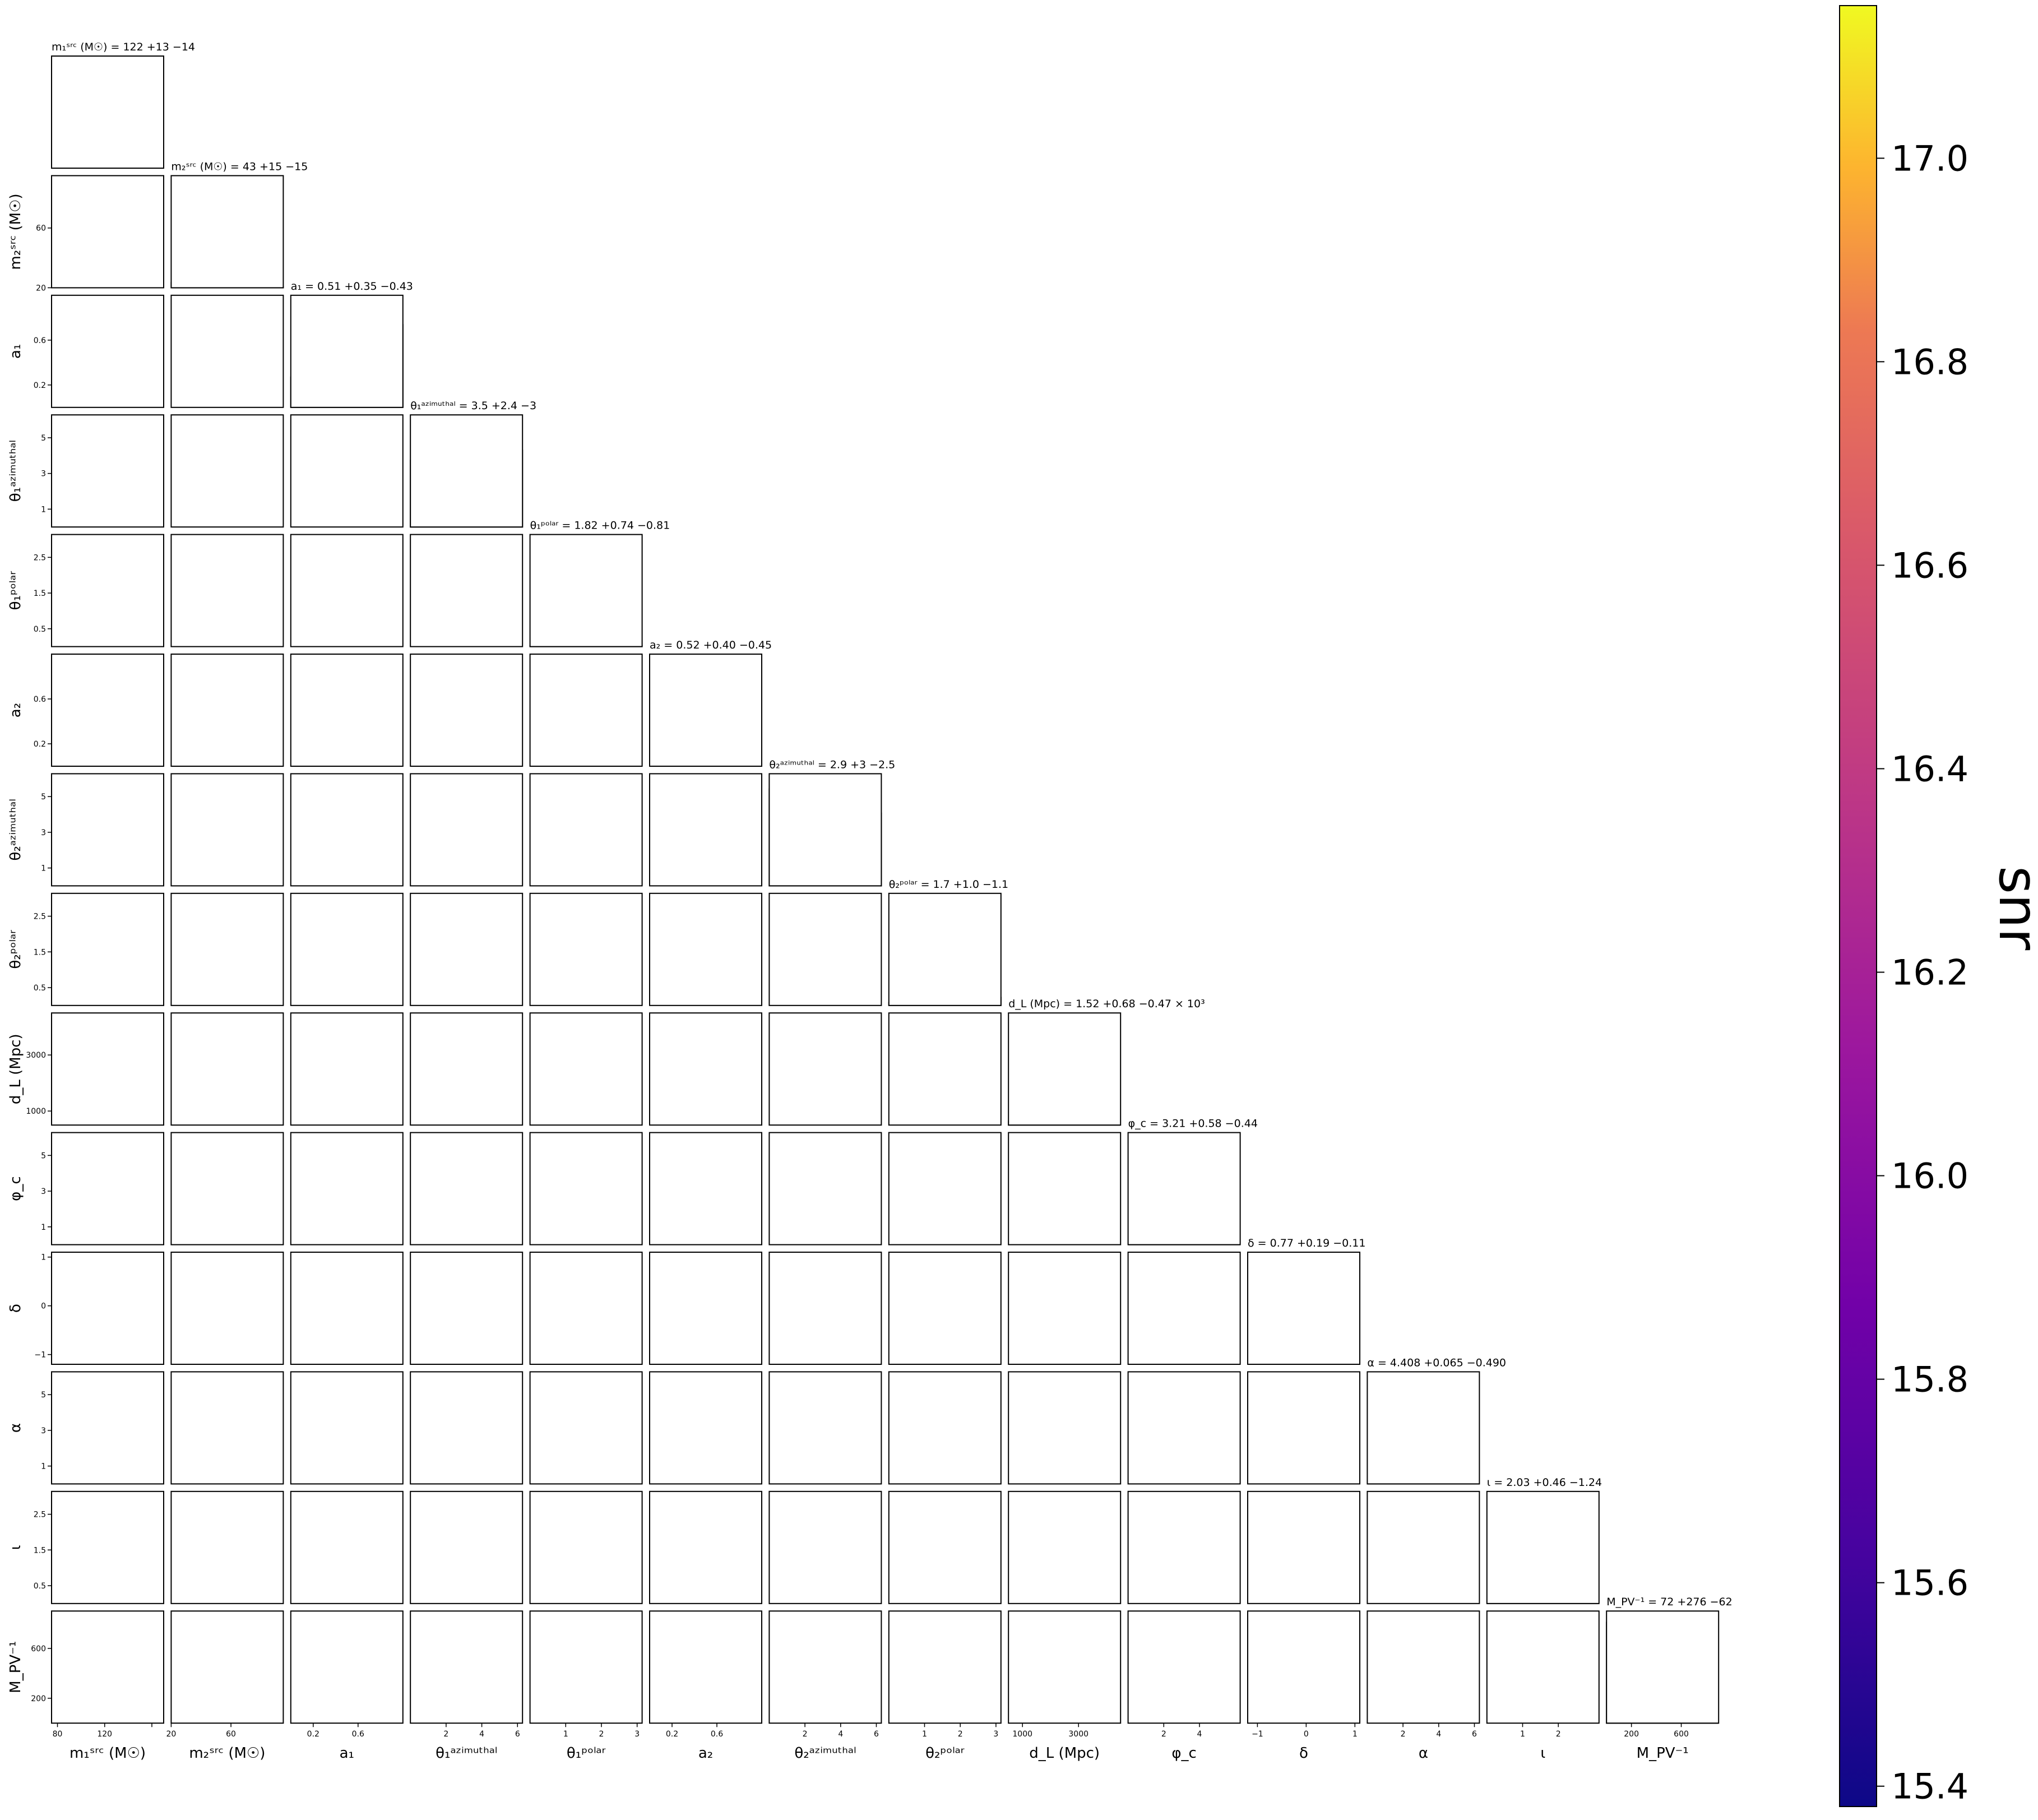 This screenshot has width=2038, height=1820. I want to click on joint-panel-10-7: 50%90%, so click(945, 1309).